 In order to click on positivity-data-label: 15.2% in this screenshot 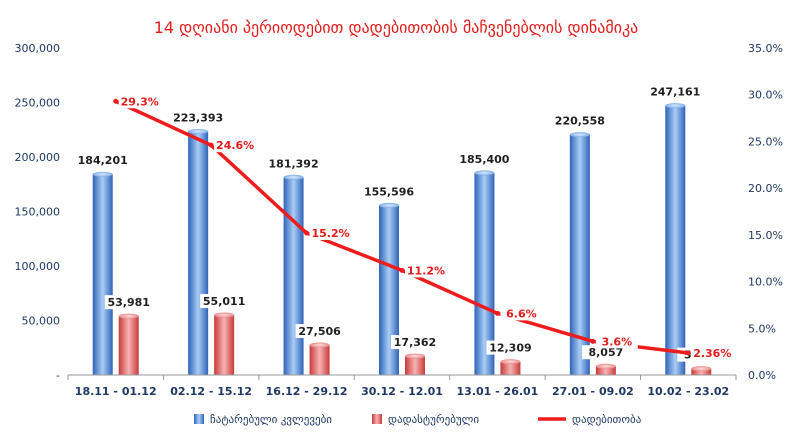, I will do `click(330, 233)`.